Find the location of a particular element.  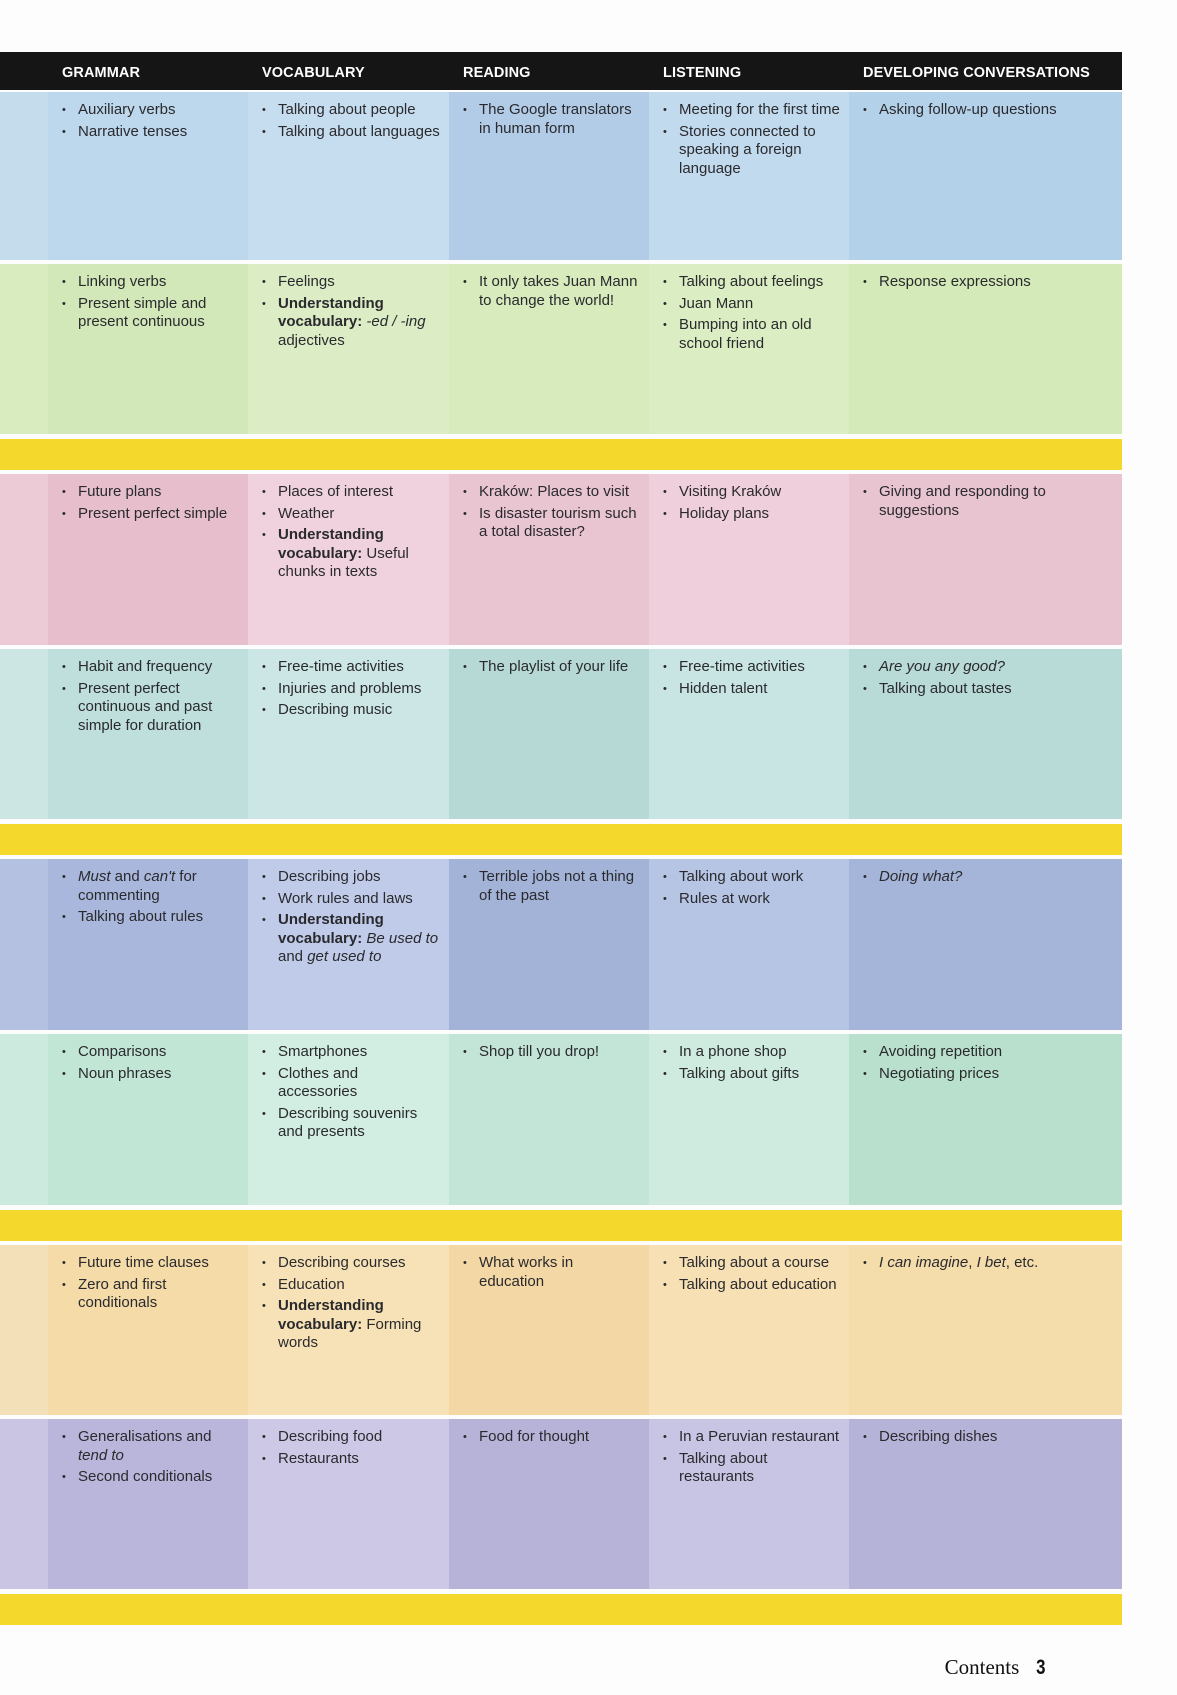

list-item: What works in education is located at coordinates (552, 1272).